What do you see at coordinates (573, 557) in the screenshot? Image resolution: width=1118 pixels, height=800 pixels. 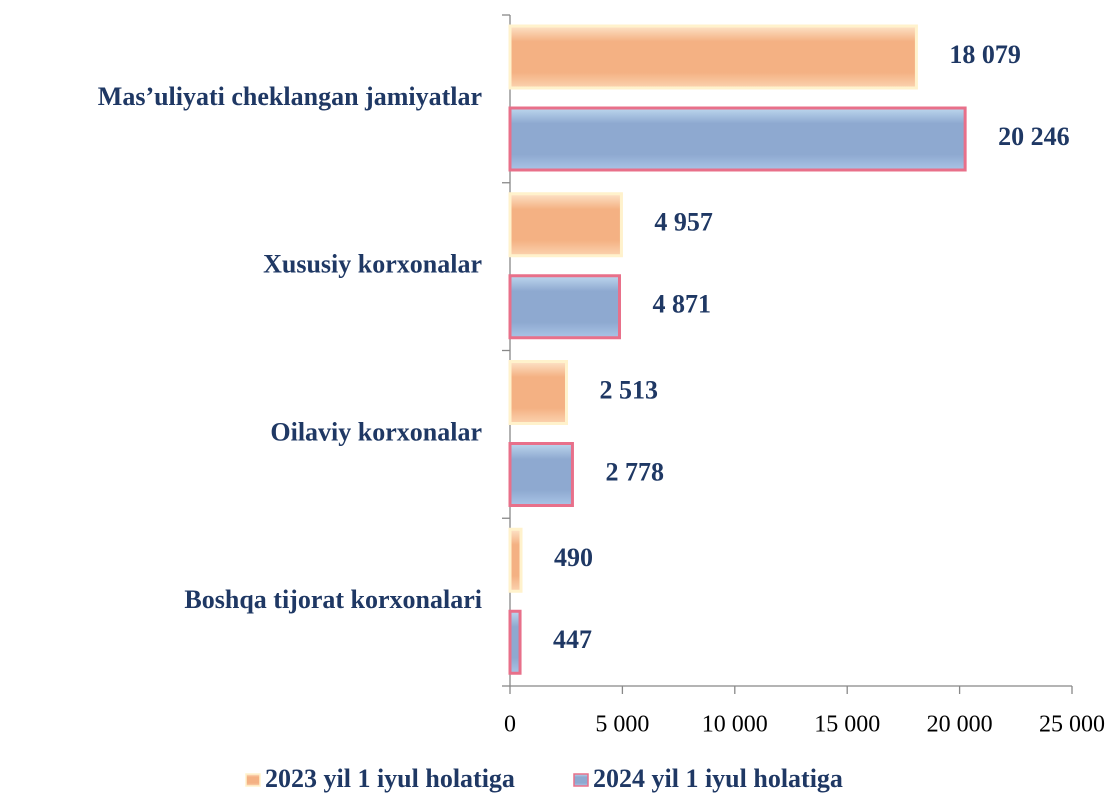 I see `value-label: 490` at bounding box center [573, 557].